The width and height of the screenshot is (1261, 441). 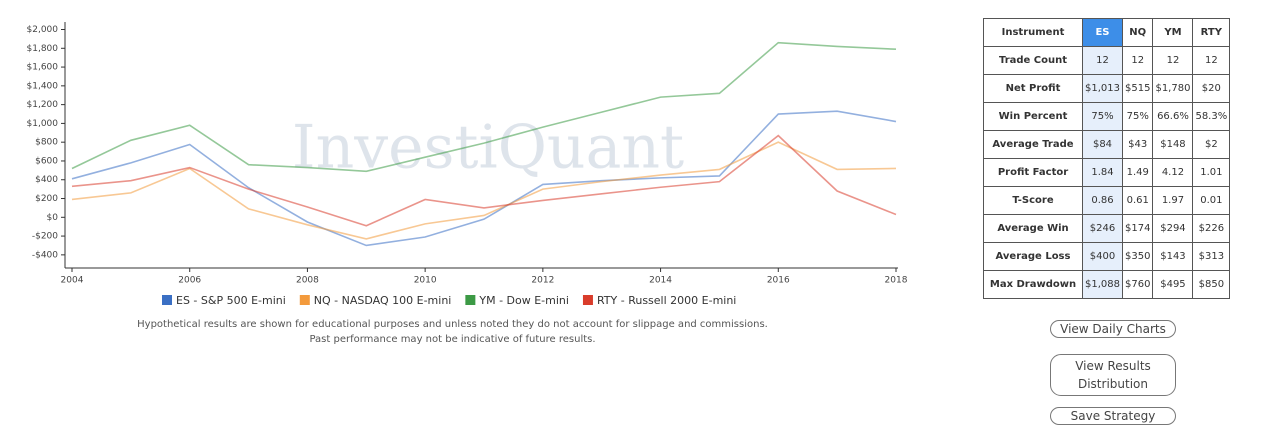 What do you see at coordinates (1173, 256) in the screenshot?
I see `cell: $143` at bounding box center [1173, 256].